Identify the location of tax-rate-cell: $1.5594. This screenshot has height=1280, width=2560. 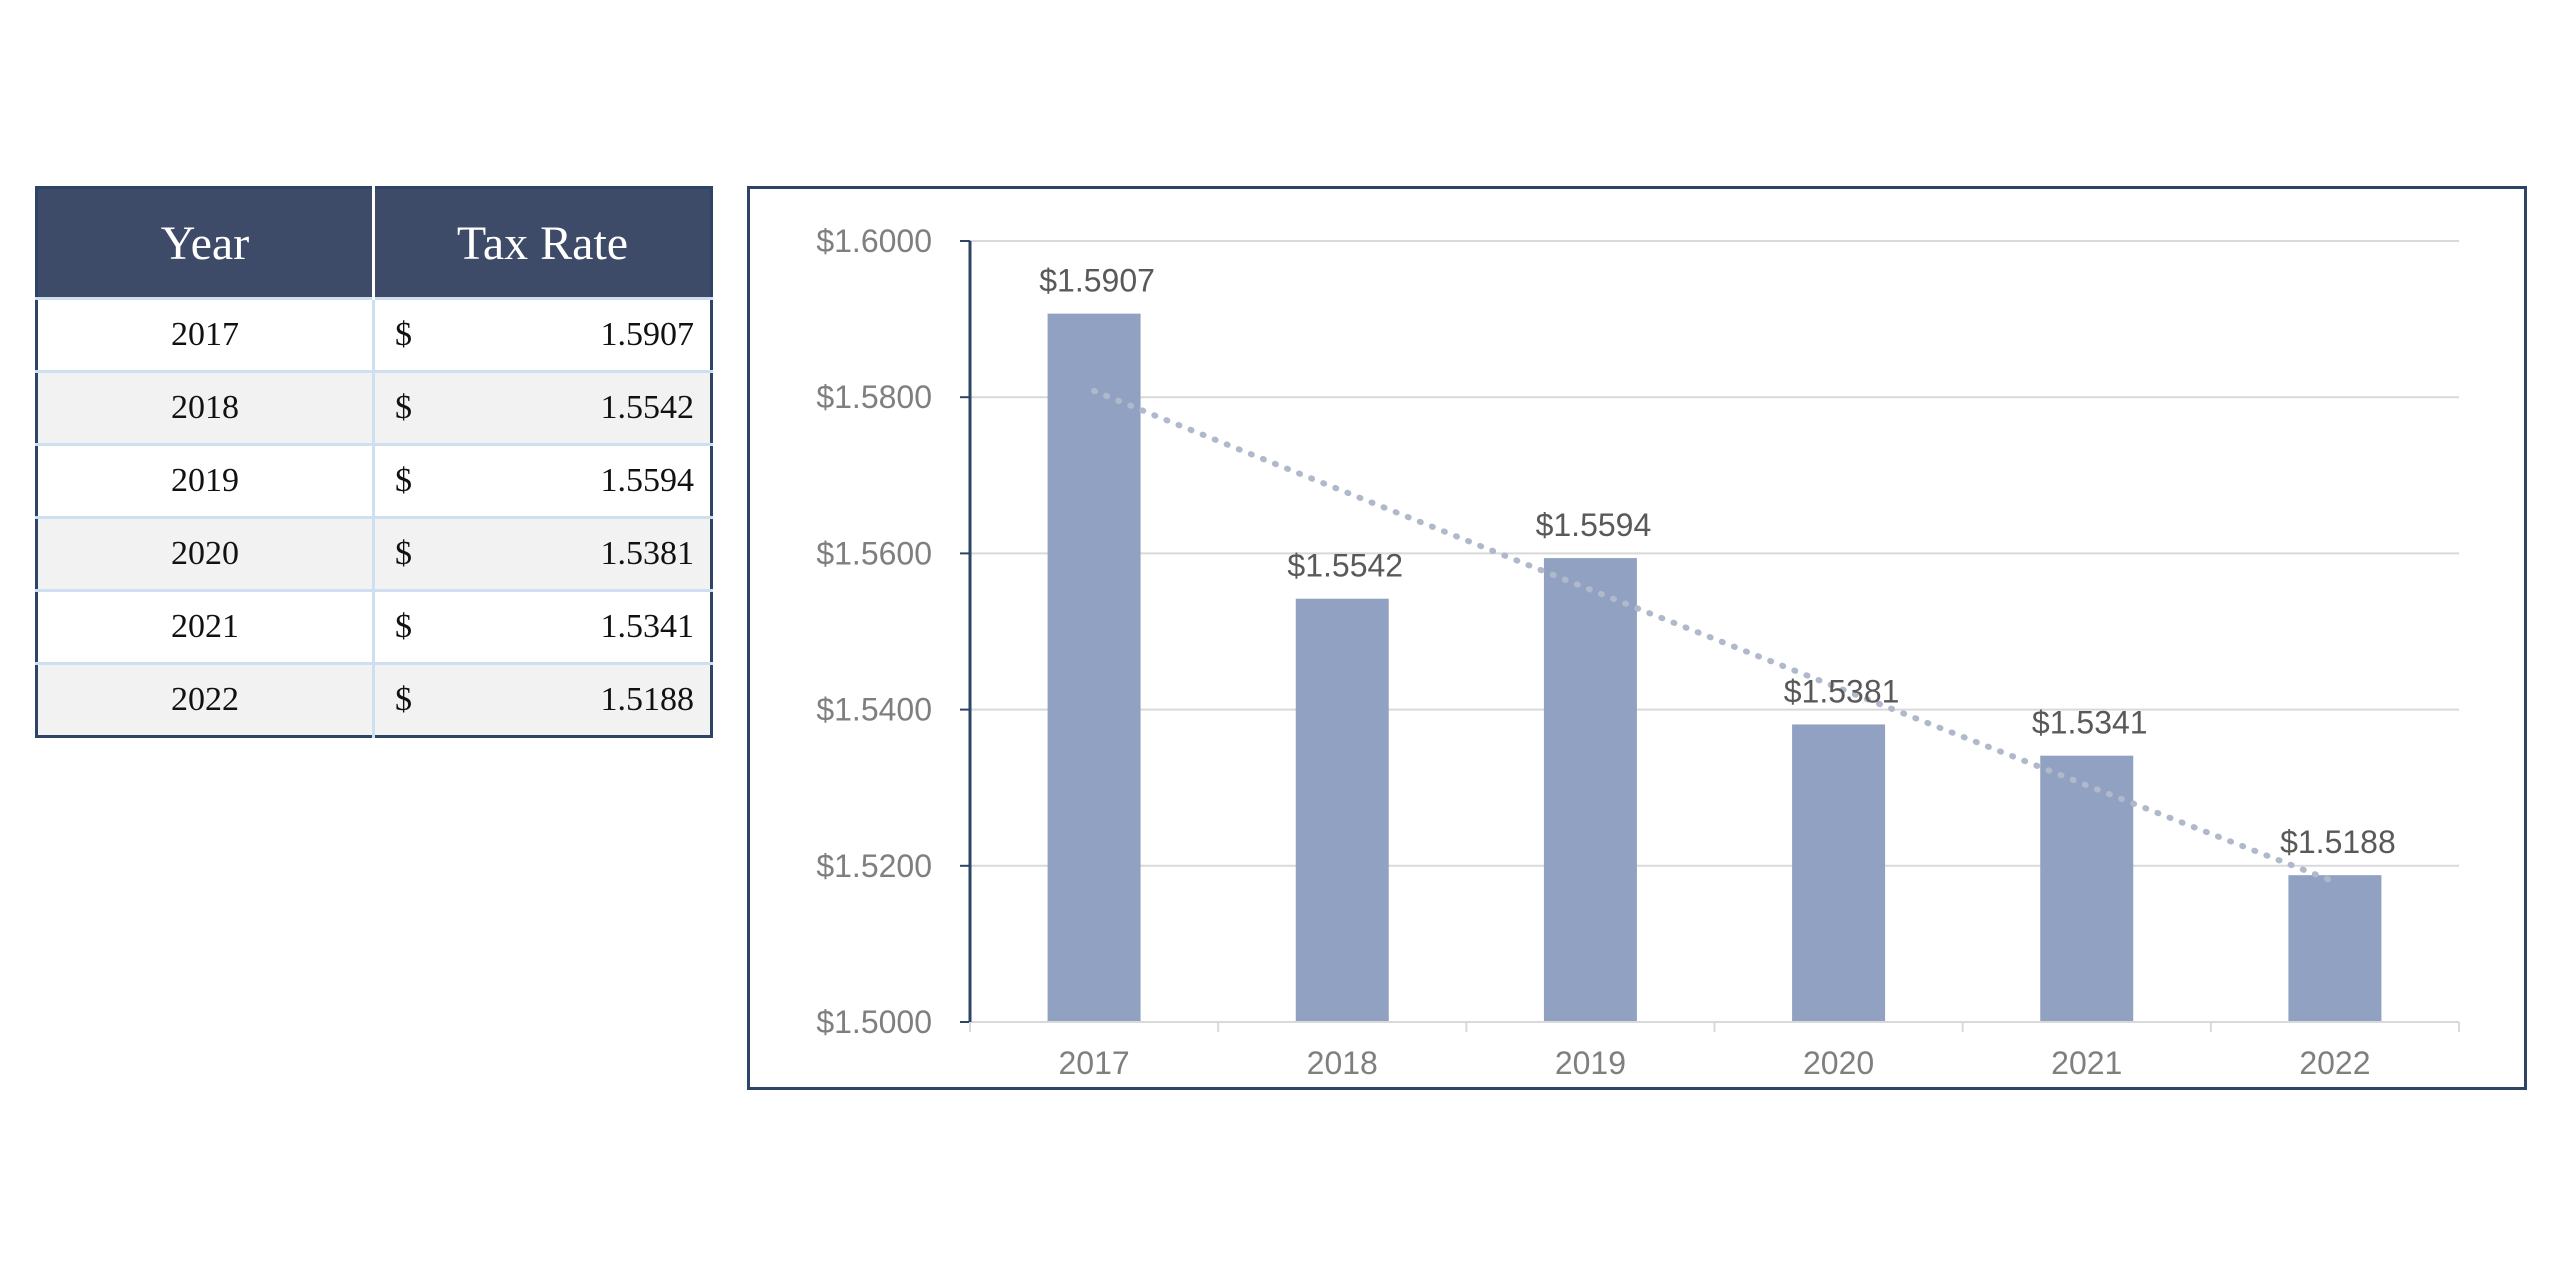
(542, 480).